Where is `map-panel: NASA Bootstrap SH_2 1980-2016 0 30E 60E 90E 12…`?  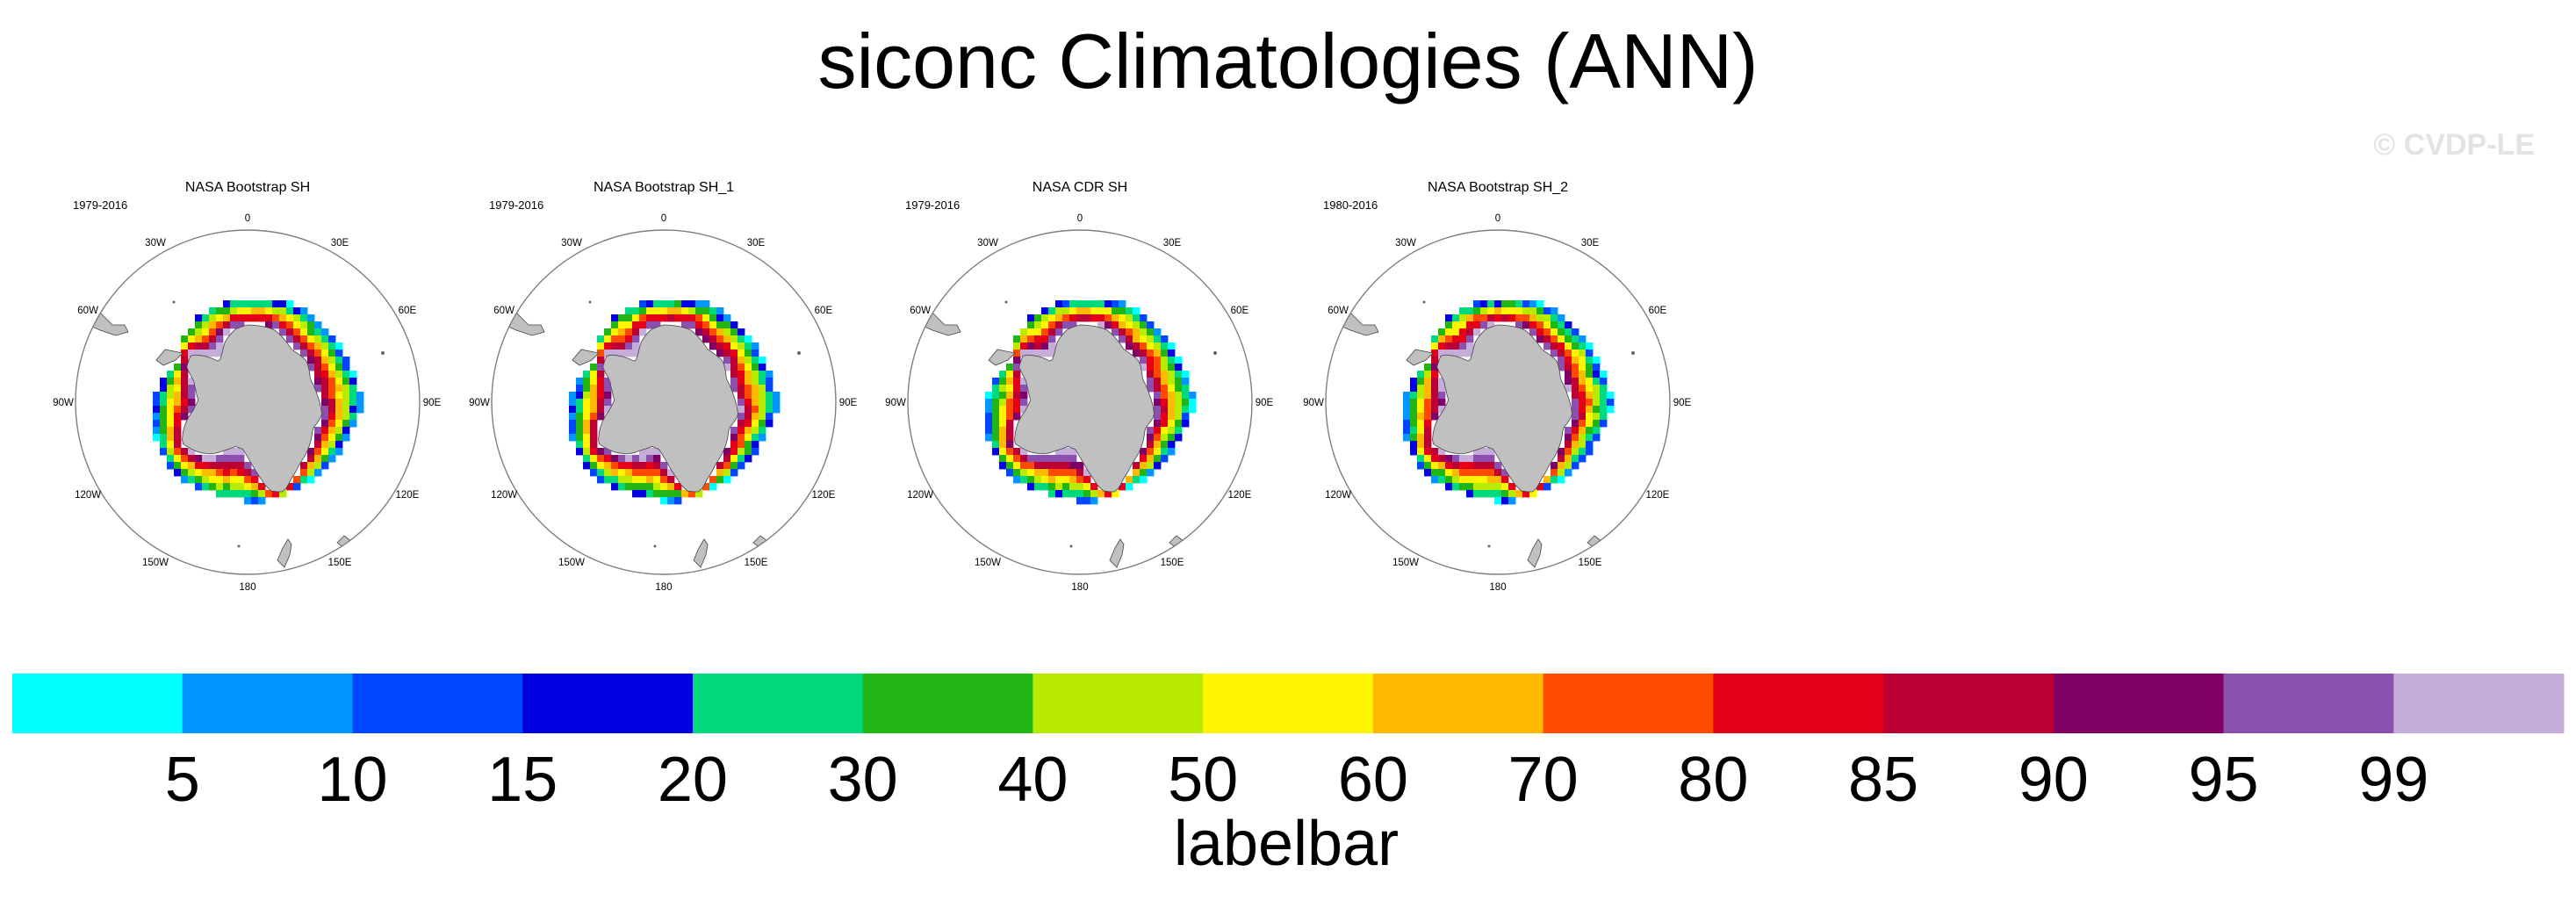 map-panel: NASA Bootstrap SH_2 1980-2016 0 30E 60E 90E 12… is located at coordinates (1497, 386).